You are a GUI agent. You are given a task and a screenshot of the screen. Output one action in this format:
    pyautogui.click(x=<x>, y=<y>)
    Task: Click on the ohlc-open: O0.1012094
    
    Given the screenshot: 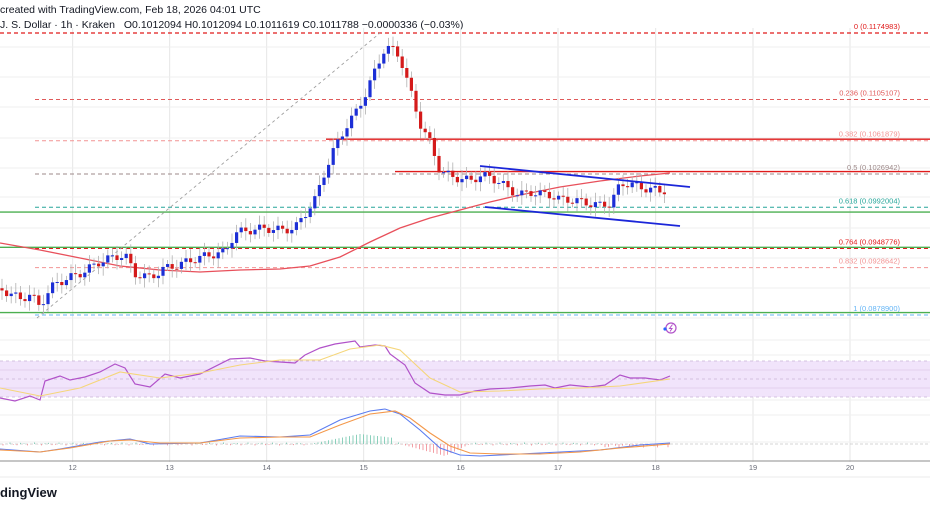 What is the action you would take?
    pyautogui.click(x=152, y=25)
    